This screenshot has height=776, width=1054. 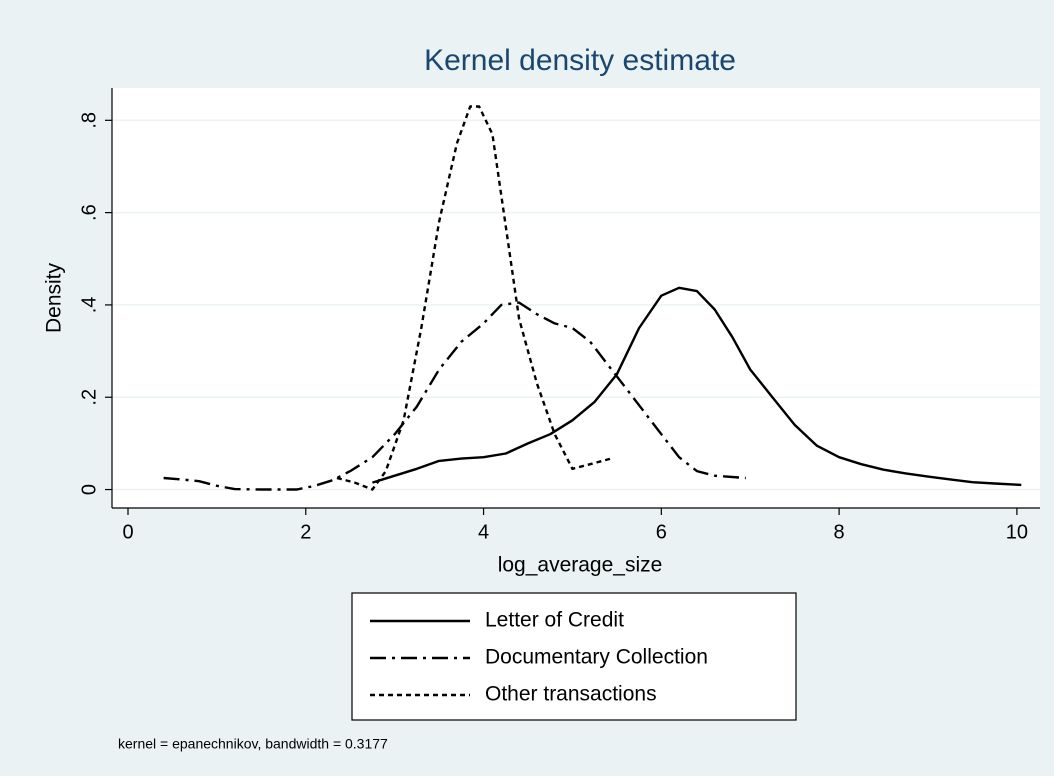 I want to click on legend-label: Other transactions, so click(x=571, y=694).